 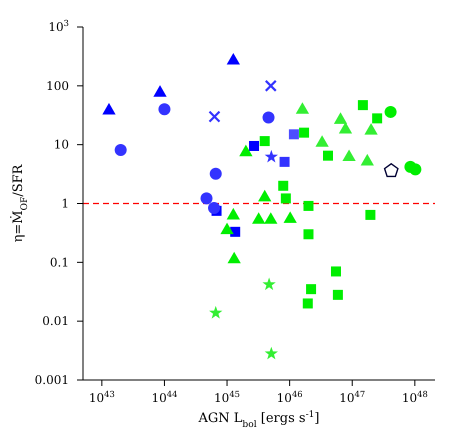 What do you see at coordinates (65, 203) in the screenshot?
I see `y-tick-label: 1` at bounding box center [65, 203].